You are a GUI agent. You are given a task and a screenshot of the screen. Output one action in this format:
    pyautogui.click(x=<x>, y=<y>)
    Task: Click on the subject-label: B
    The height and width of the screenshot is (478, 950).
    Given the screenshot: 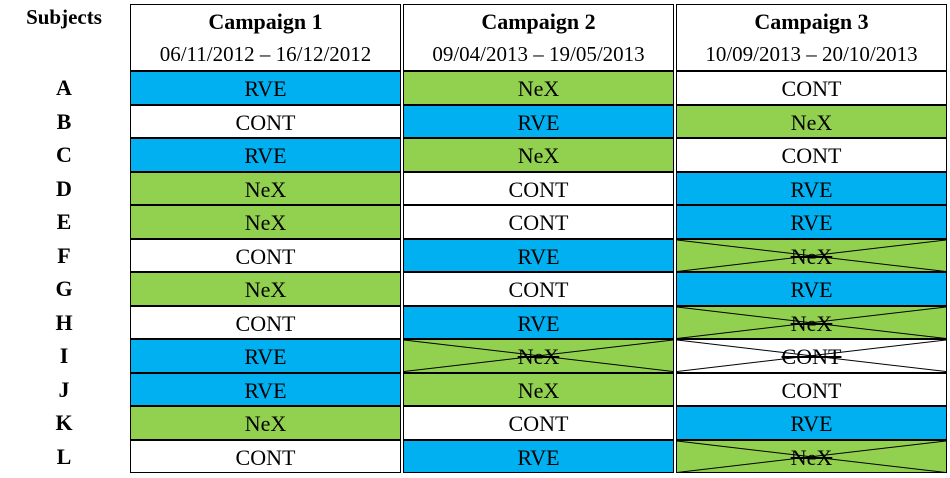 What is the action you would take?
    pyautogui.click(x=64, y=121)
    